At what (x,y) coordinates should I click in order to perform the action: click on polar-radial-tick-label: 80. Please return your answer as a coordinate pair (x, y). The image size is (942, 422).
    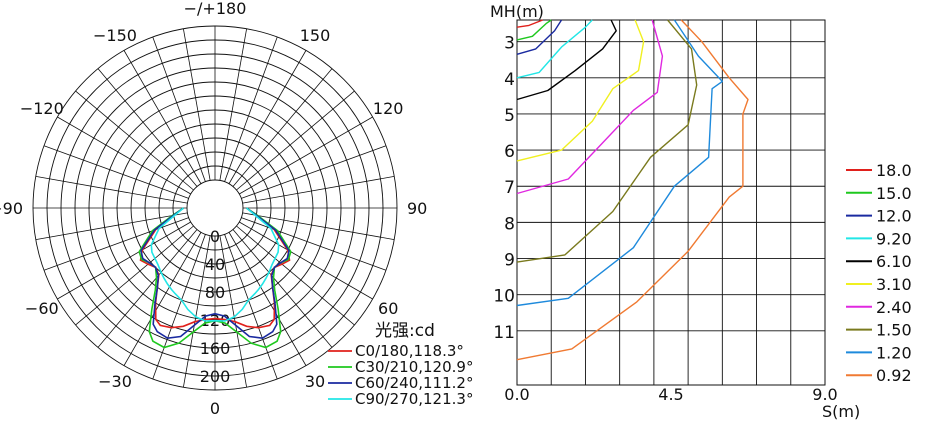
    Looking at the image, I should click on (215, 292).